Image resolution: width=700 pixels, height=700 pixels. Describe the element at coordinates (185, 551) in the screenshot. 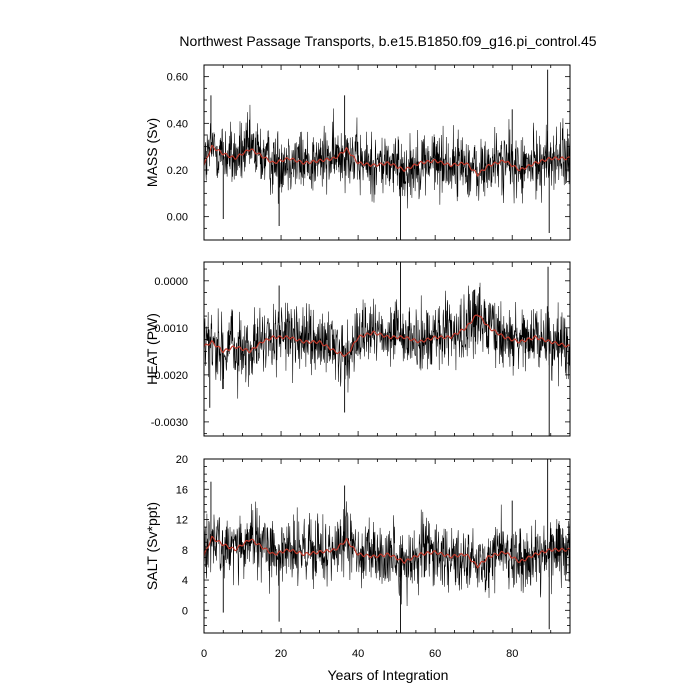

I see `panel-2-ytick-label-2: 8` at that location.